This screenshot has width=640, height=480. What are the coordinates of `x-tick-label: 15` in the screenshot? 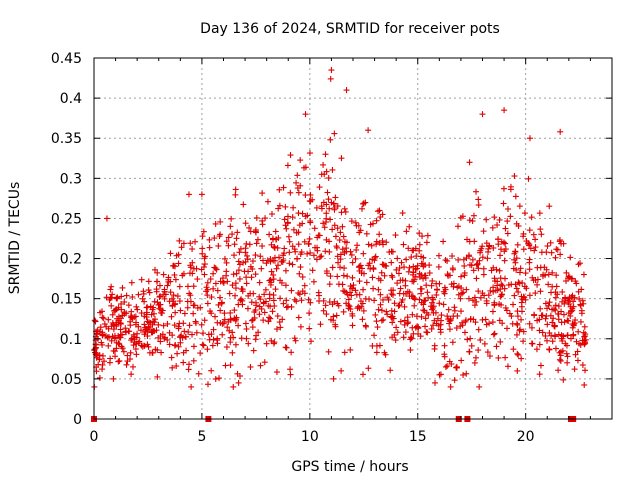 It's located at (418, 437).